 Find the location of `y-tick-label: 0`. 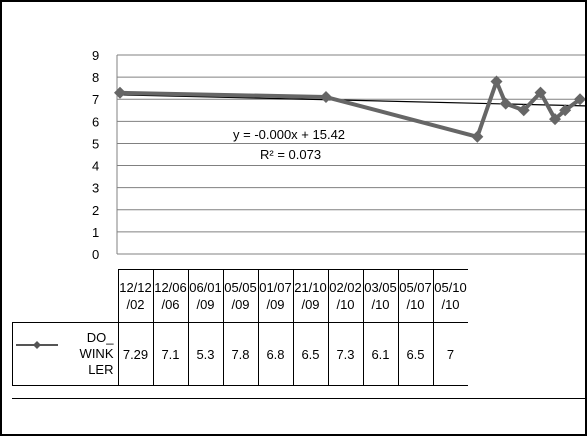

y-tick-label: 0 is located at coordinates (95, 254).